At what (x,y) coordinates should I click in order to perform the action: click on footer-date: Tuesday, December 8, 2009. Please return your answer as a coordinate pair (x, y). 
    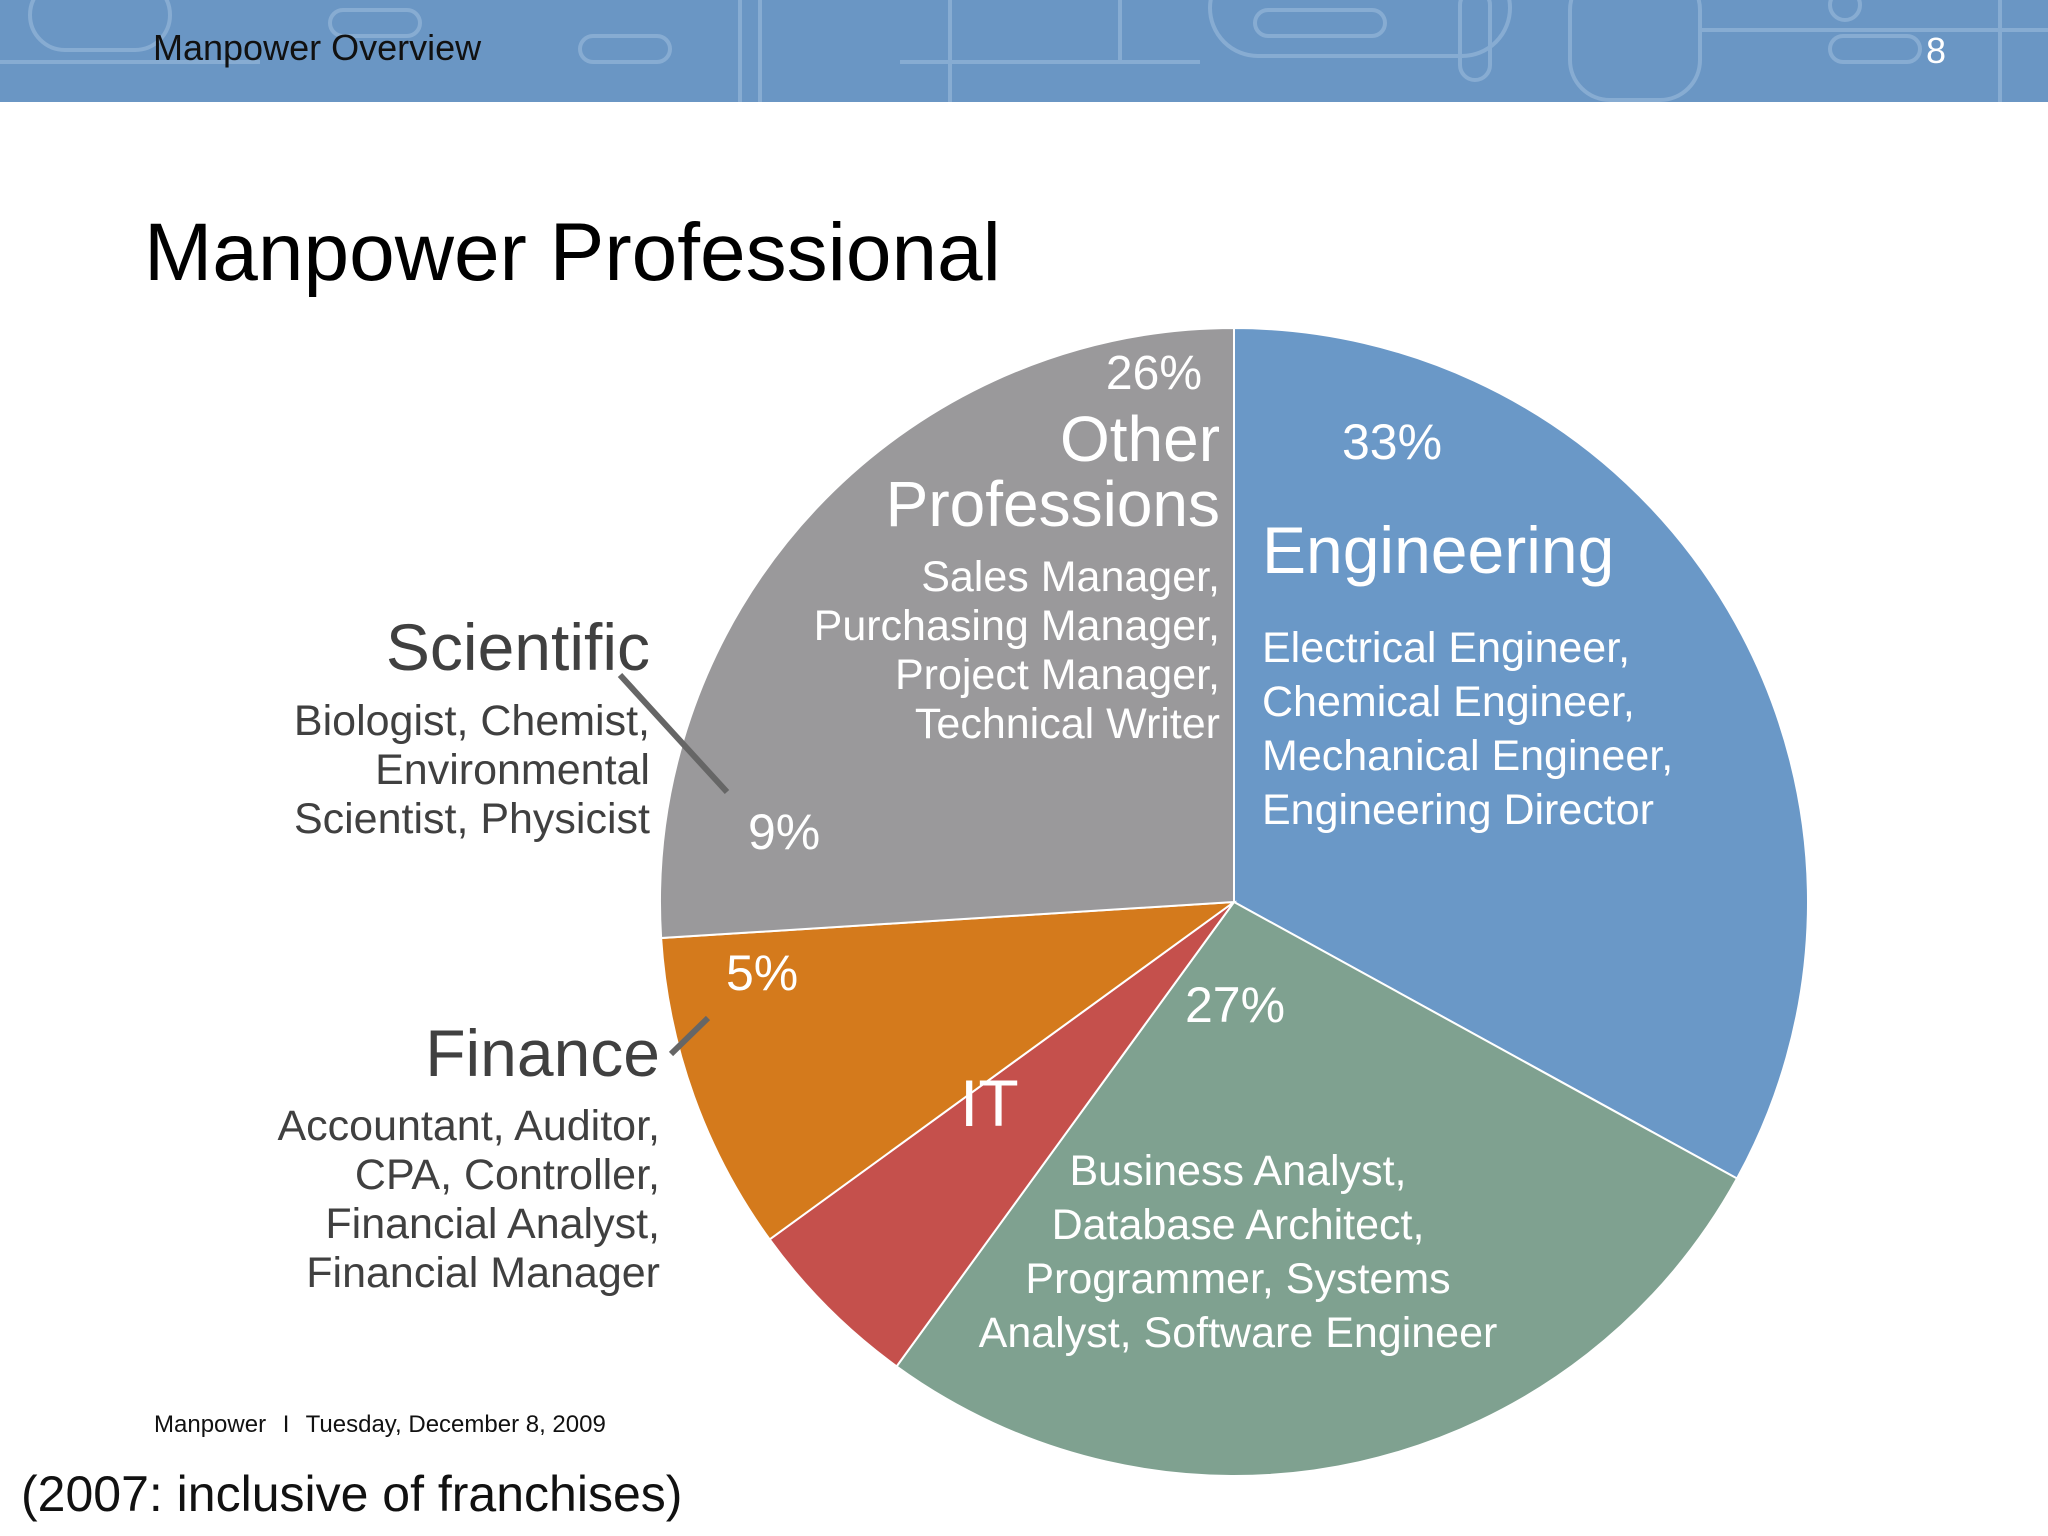
    Looking at the image, I should click on (455, 1424).